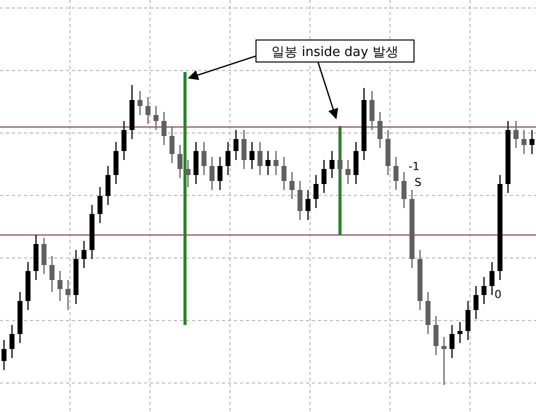 The height and width of the screenshot is (412, 536). Describe the element at coordinates (414, 166) in the screenshot. I see `annotation: -1` at that location.